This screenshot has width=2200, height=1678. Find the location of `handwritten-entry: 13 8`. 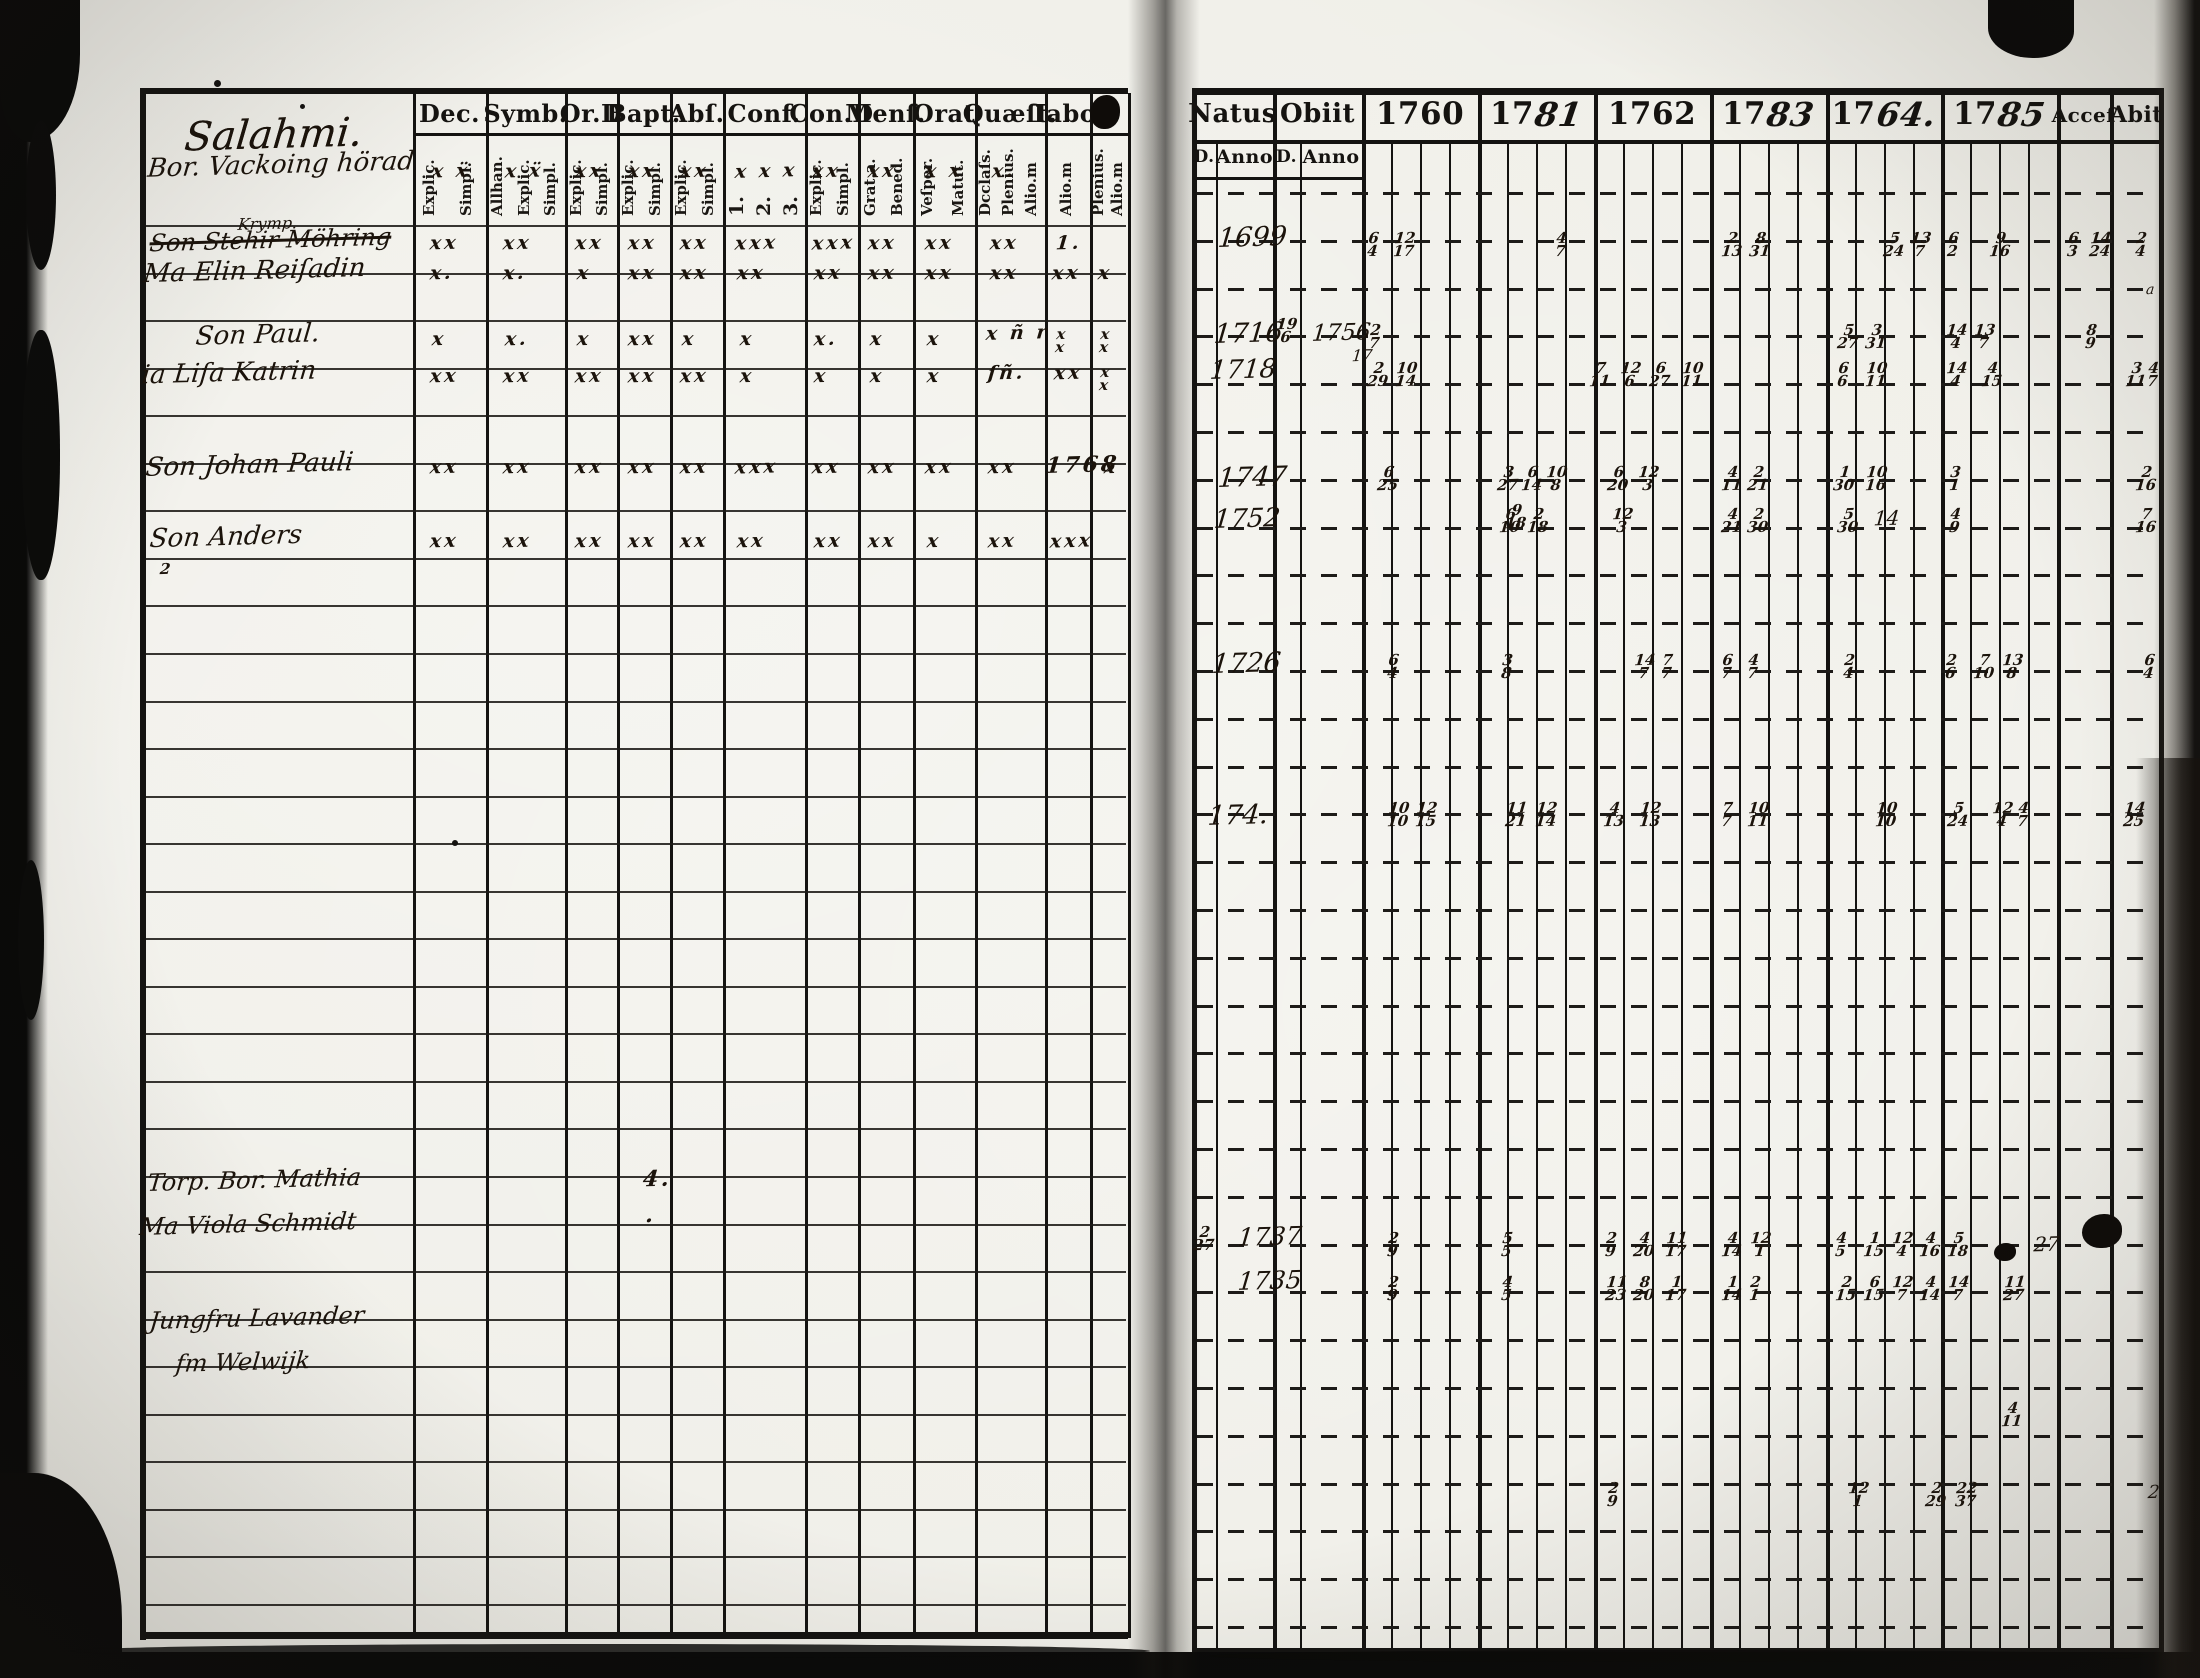

handwritten-entry: 13 8 is located at coordinates (2013, 666).